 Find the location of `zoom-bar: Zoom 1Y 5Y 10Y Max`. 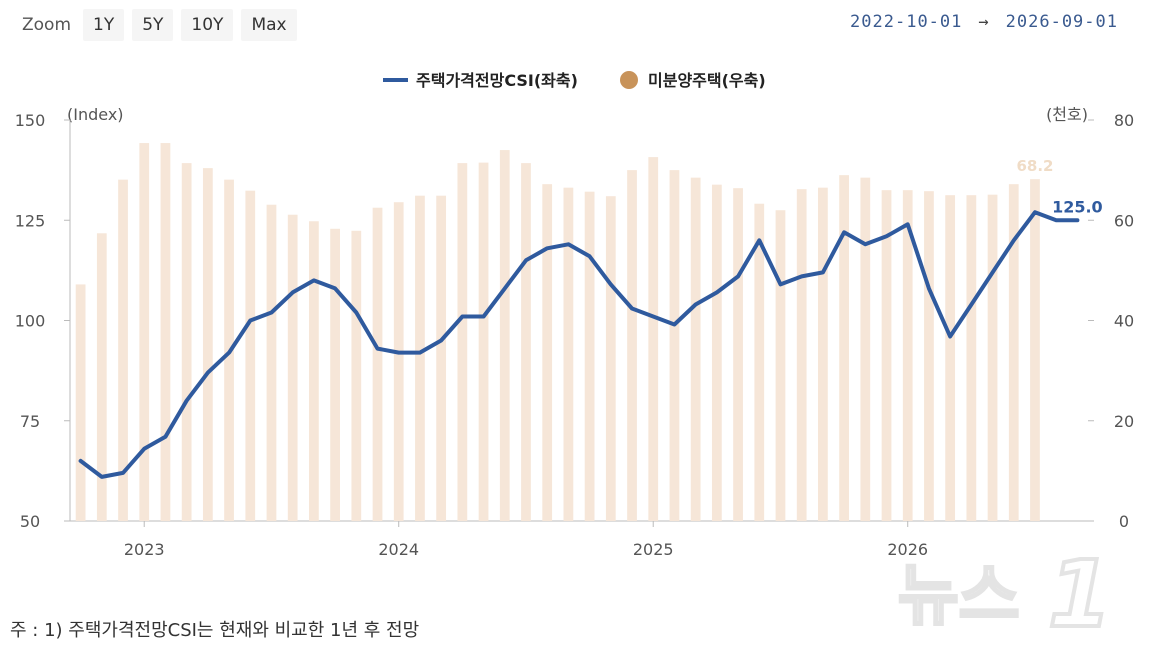

zoom-bar: Zoom 1Y 5Y 10Y Max is located at coordinates (159, 25).